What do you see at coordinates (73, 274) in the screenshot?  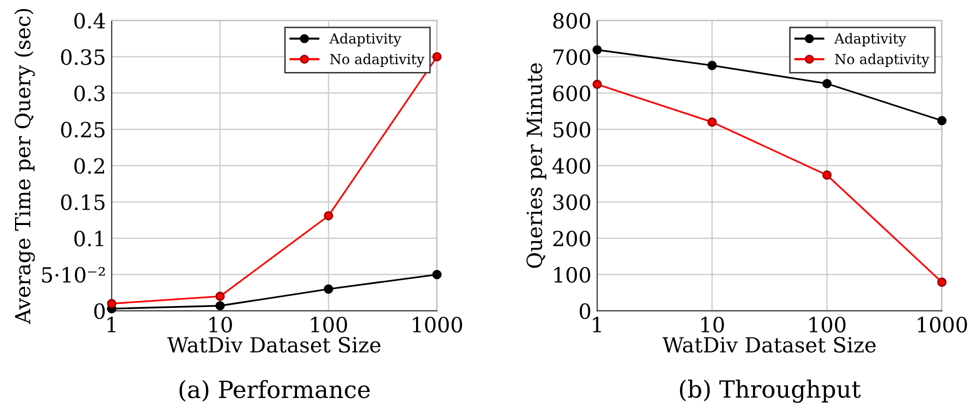 I see `y-tick-label: 5·10⁻²` at bounding box center [73, 274].